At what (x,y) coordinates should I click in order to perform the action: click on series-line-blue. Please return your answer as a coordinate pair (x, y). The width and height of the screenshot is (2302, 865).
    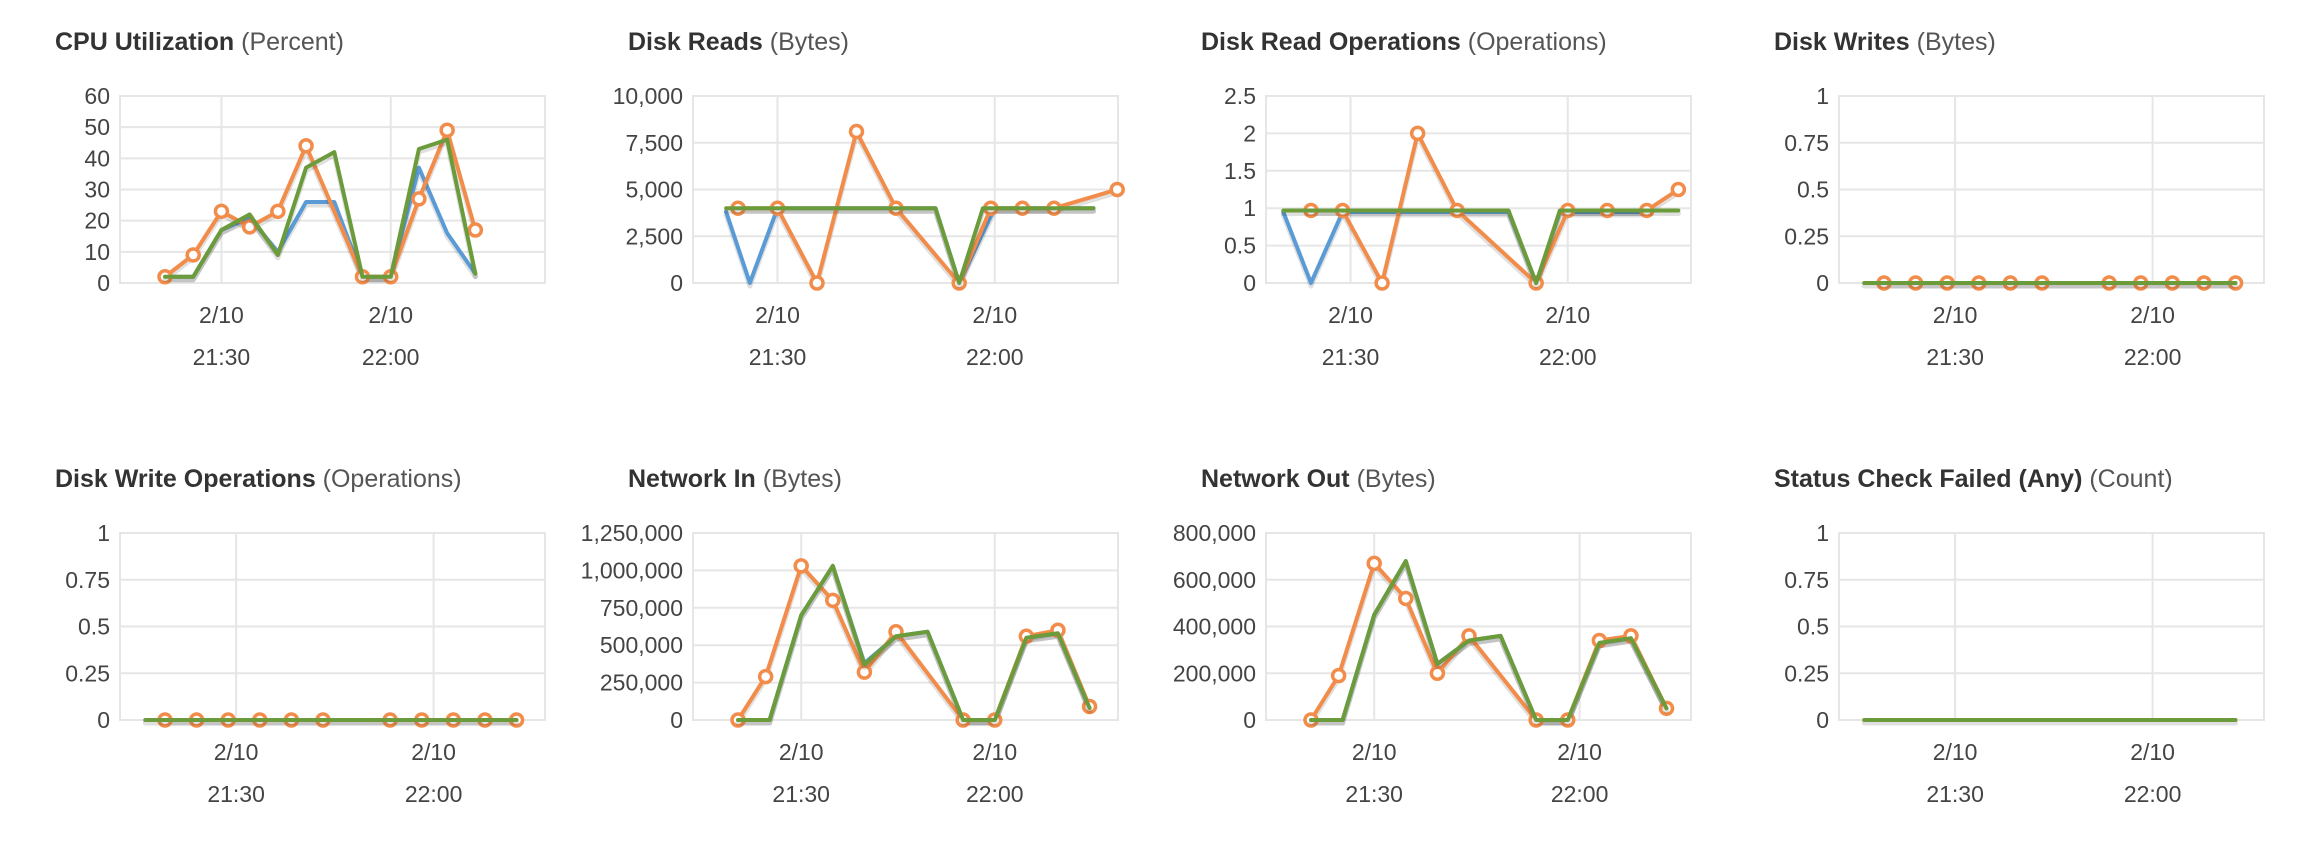
    Looking at the image, I should click on (914, 642).